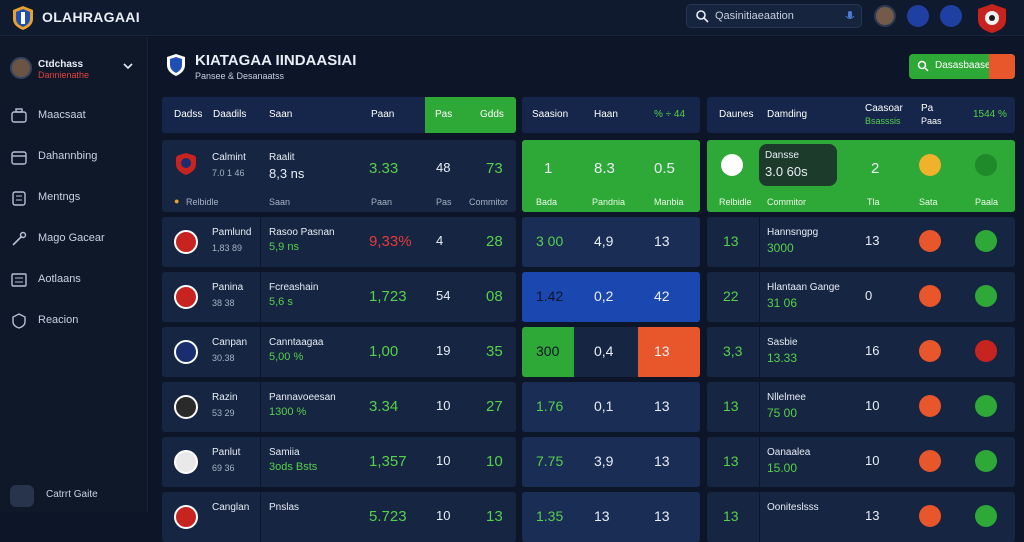  I want to click on calendar-icon, so click(19, 158).